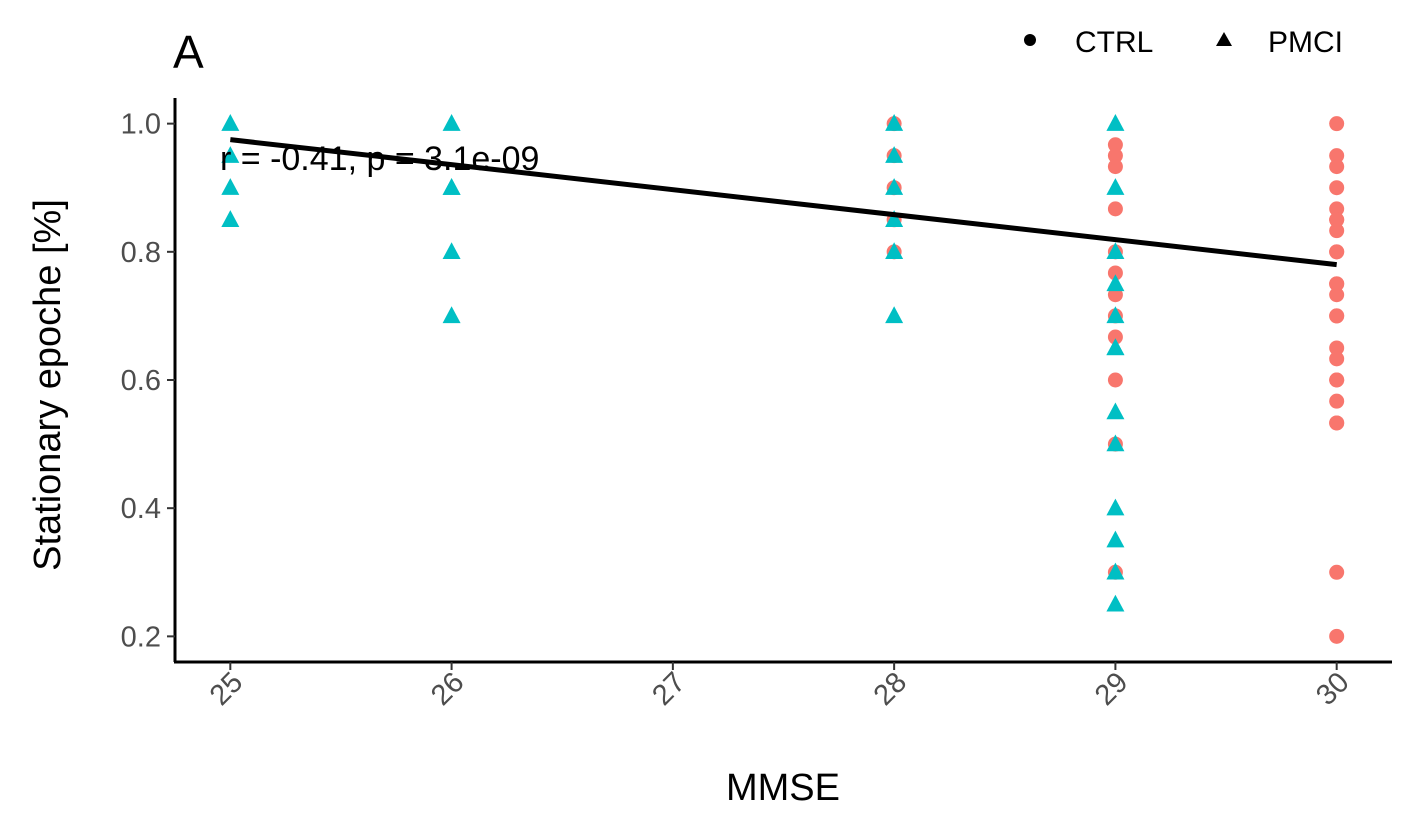  I want to click on x-tick-label: 28, so click(890, 688).